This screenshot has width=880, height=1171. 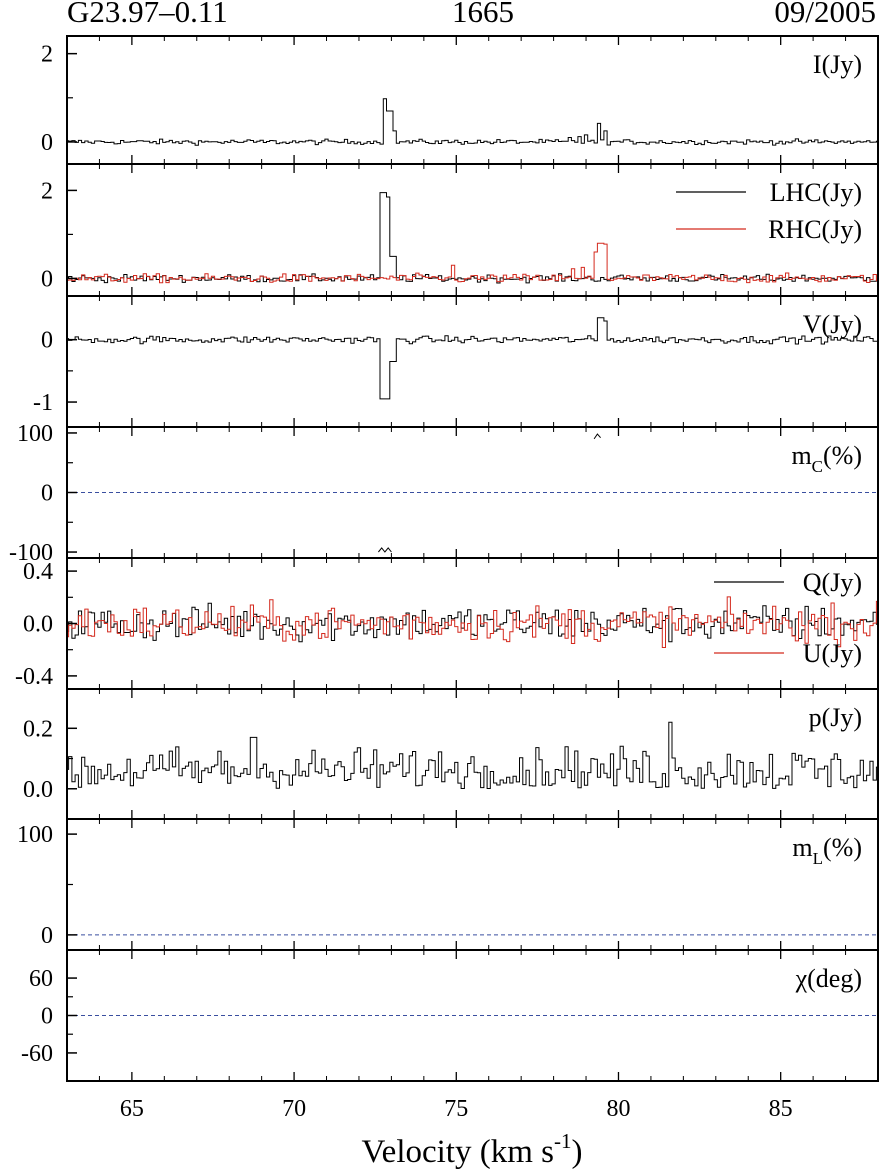 I want to click on panel-ml: 100 0 mL(%), so click(x=448, y=884).